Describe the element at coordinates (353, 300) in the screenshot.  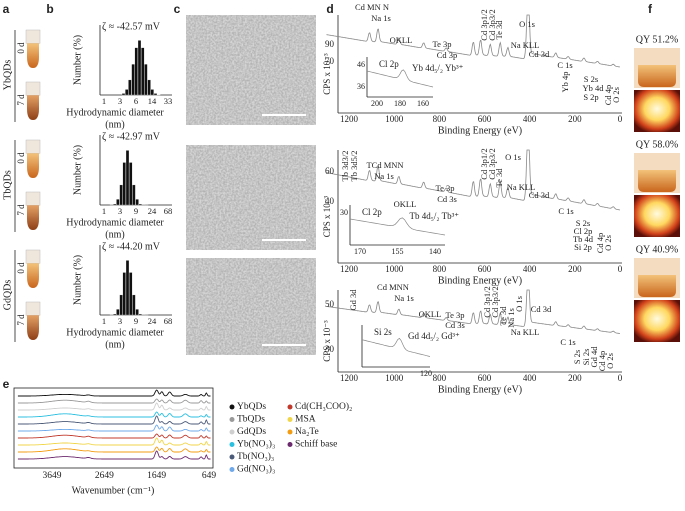
I see `peak-label: Gd 3d` at that location.